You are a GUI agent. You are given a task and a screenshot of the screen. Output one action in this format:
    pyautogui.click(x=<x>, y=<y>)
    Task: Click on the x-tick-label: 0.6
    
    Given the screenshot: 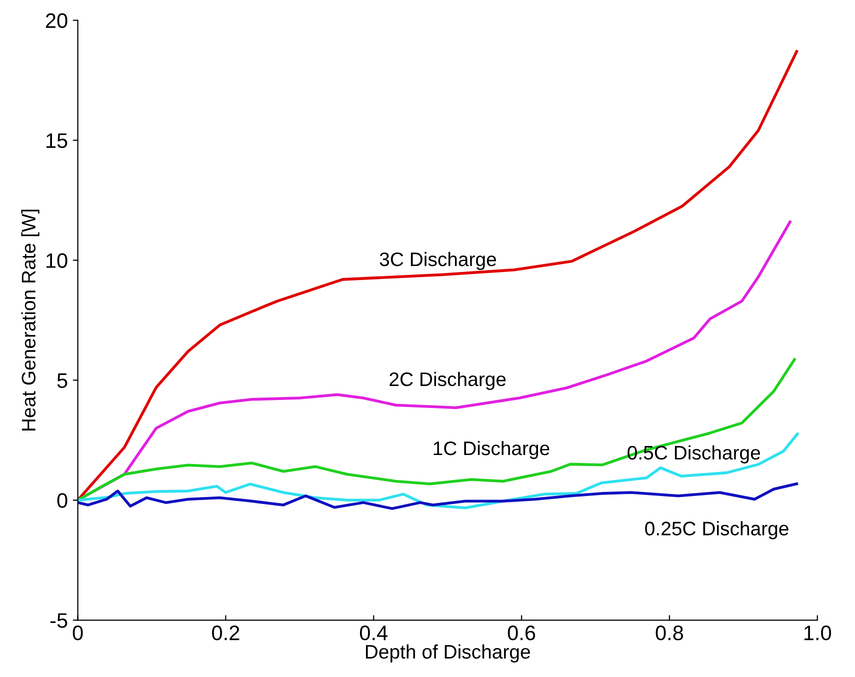 What is the action you would take?
    pyautogui.click(x=522, y=633)
    